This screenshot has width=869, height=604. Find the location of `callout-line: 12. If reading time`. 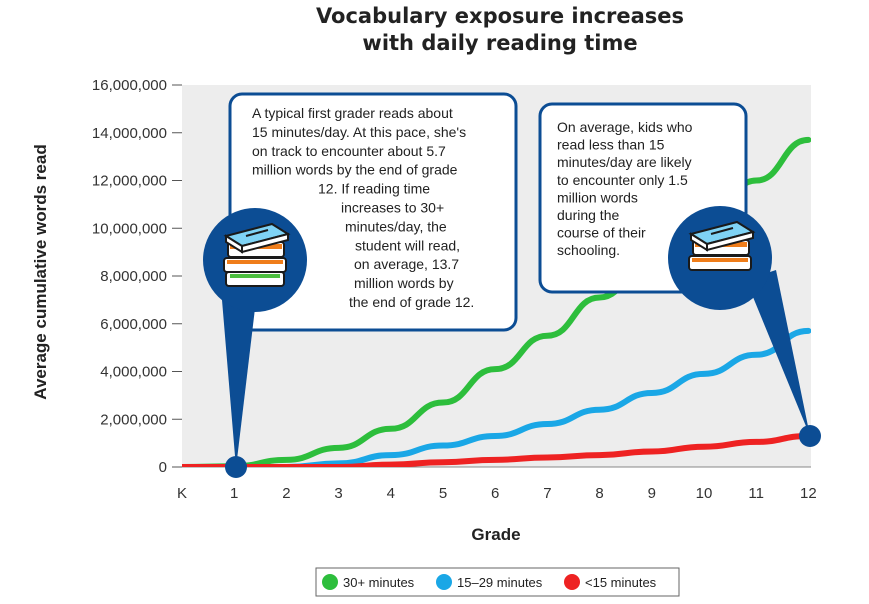

callout-line: 12. If reading time is located at coordinates (374, 189).